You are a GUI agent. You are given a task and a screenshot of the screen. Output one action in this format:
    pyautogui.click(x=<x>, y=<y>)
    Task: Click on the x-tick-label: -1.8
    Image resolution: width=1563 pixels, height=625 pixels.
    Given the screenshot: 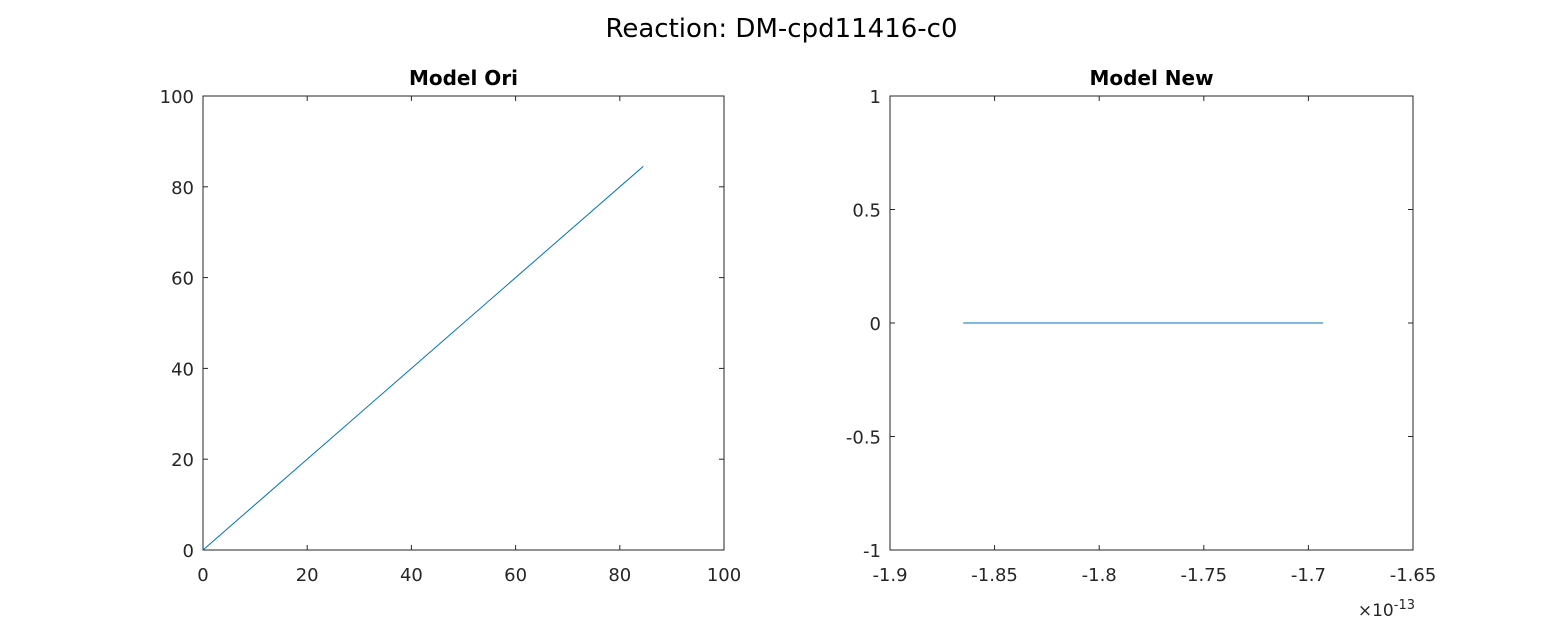 What is the action you would take?
    pyautogui.click(x=1099, y=575)
    